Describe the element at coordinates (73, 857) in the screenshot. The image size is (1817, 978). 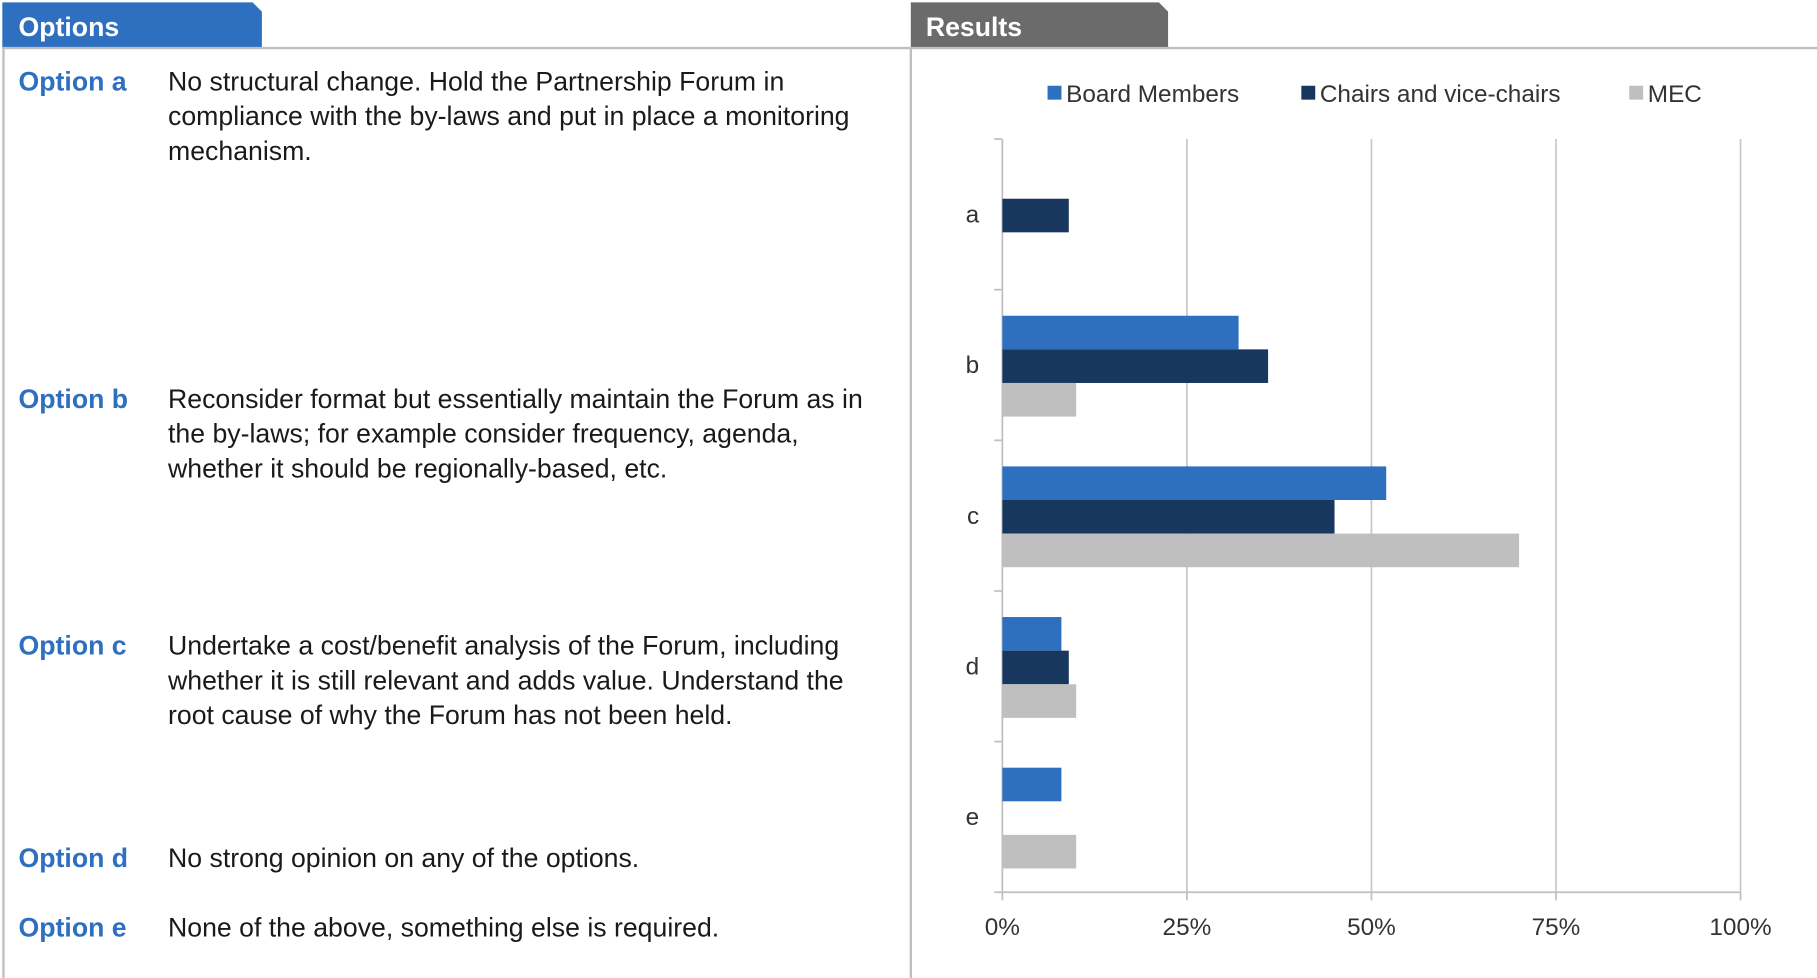
I see `option-label: Option d` at that location.